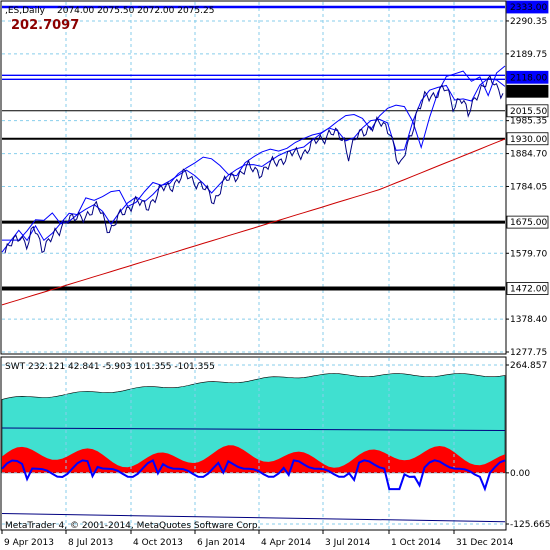 The width and height of the screenshot is (550, 550). What do you see at coordinates (347, 543) in the screenshot?
I see `time-label: 3 Jul 2014` at bounding box center [347, 543].